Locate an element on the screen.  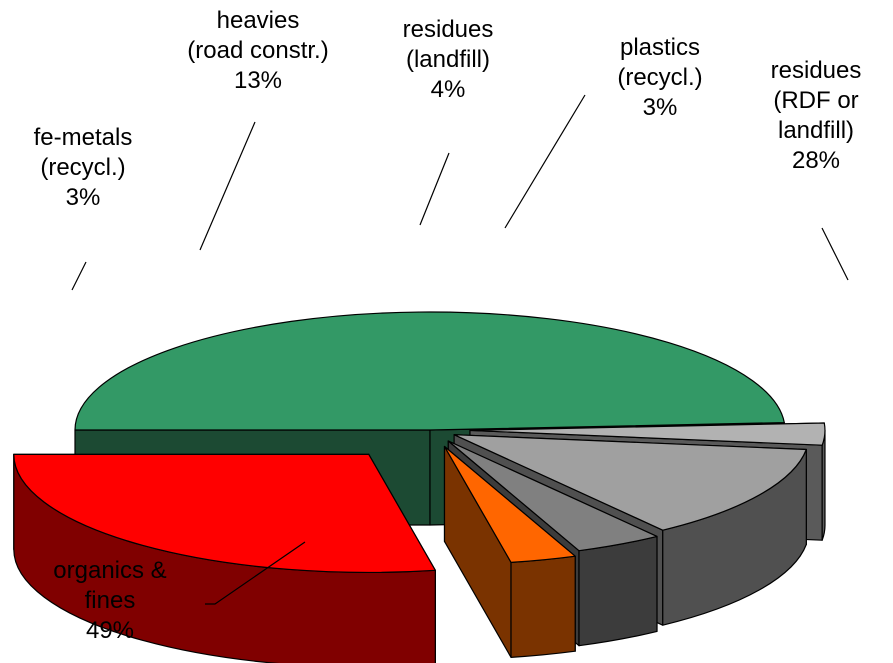
slice-label: organics & fines 49% is located at coordinates (109, 600).